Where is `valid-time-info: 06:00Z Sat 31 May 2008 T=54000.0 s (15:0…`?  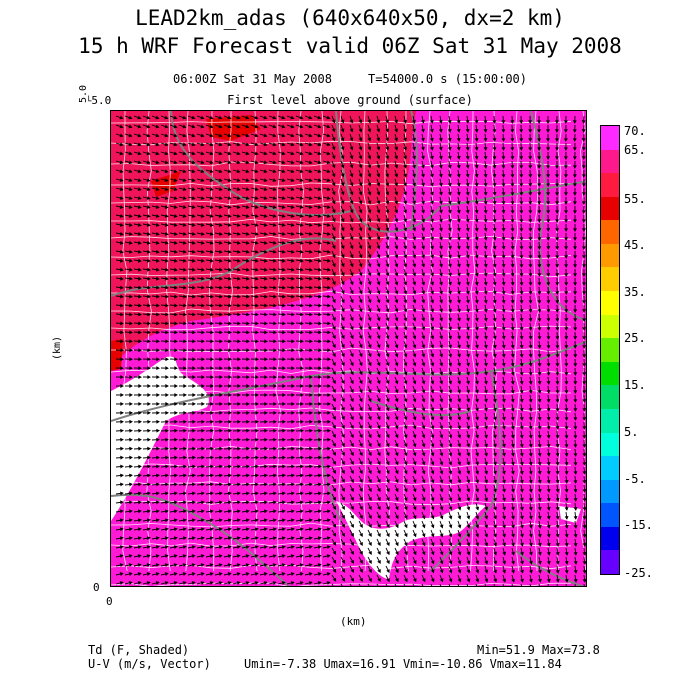 valid-time-info: 06:00Z Sat 31 May 2008 T=54000.0 s (15:0… is located at coordinates (349, 79).